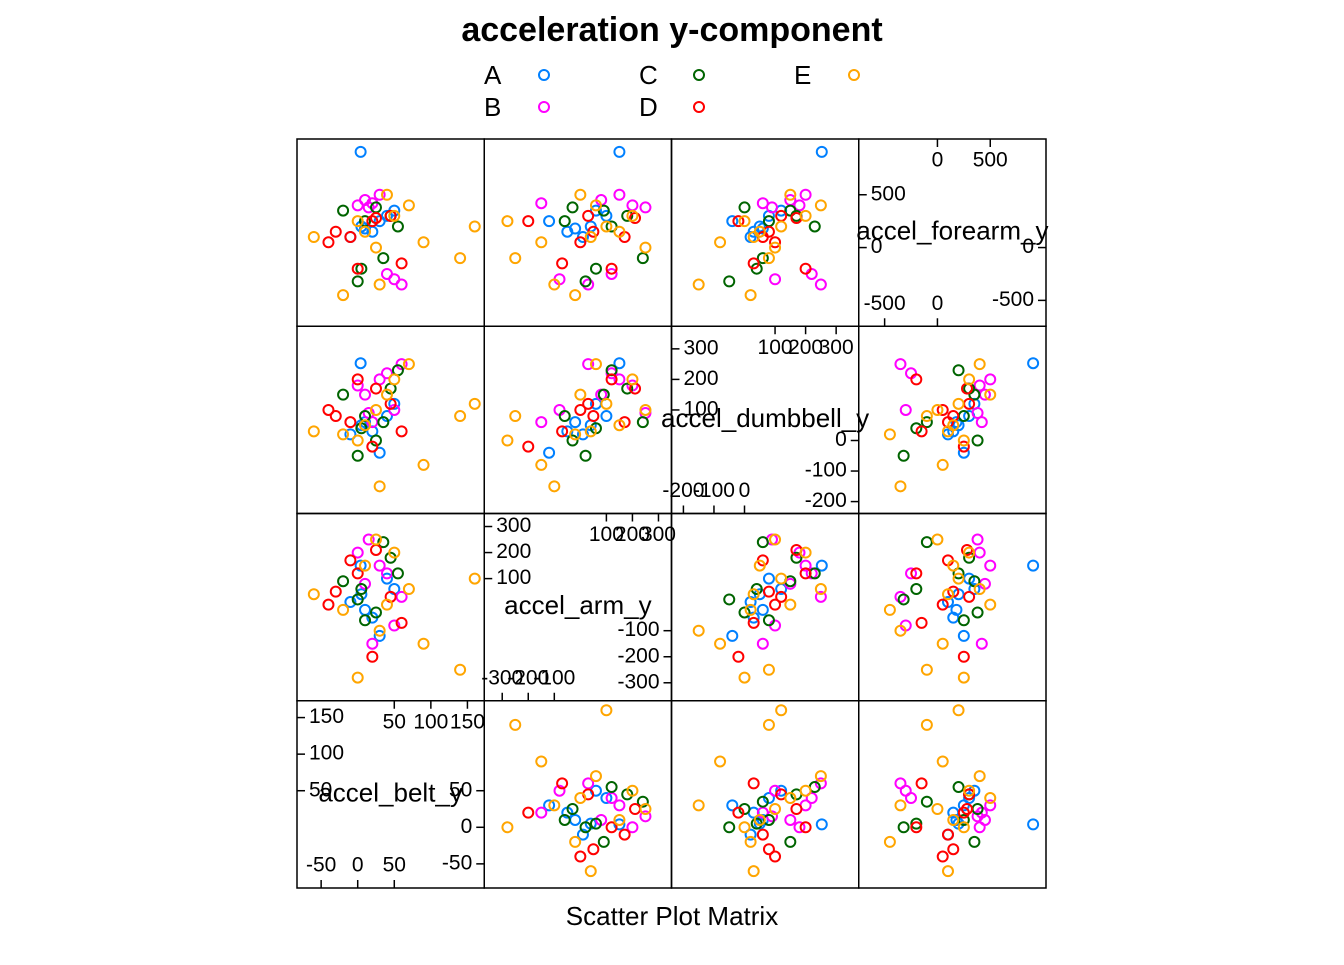 The image size is (1344, 965). I want to click on tick-label: -50, so click(457, 862).